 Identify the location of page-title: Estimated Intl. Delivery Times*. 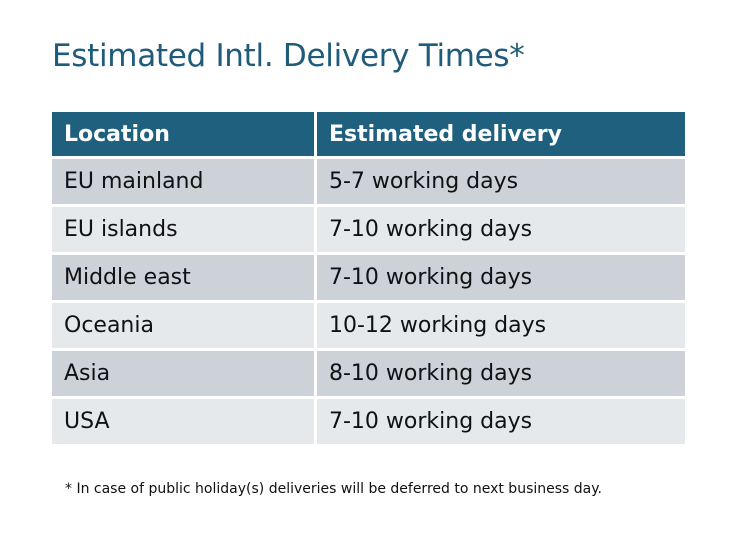
(288, 56).